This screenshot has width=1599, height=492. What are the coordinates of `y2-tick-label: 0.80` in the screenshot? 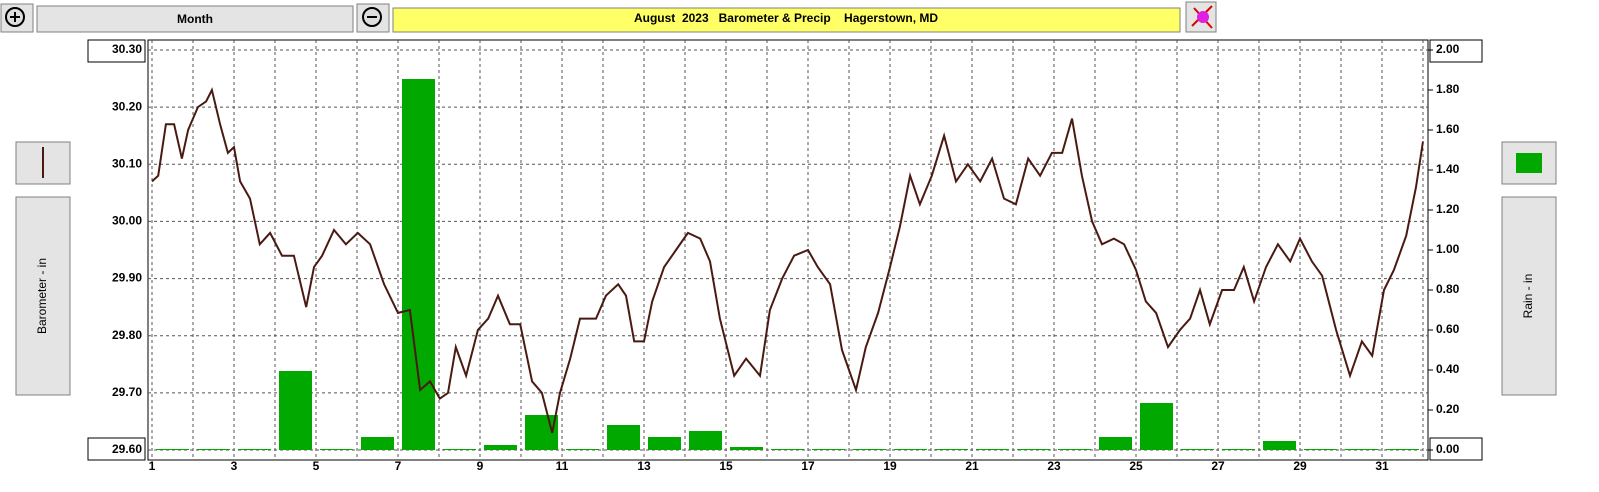 It's located at (1448, 289).